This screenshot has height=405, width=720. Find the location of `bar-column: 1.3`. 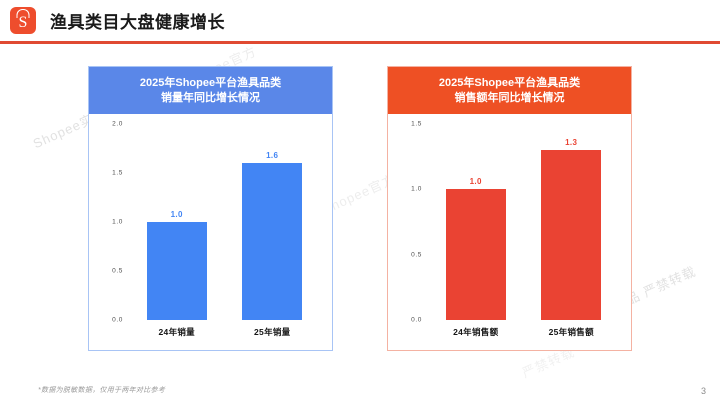

bar-column: 1.3 is located at coordinates (571, 222).